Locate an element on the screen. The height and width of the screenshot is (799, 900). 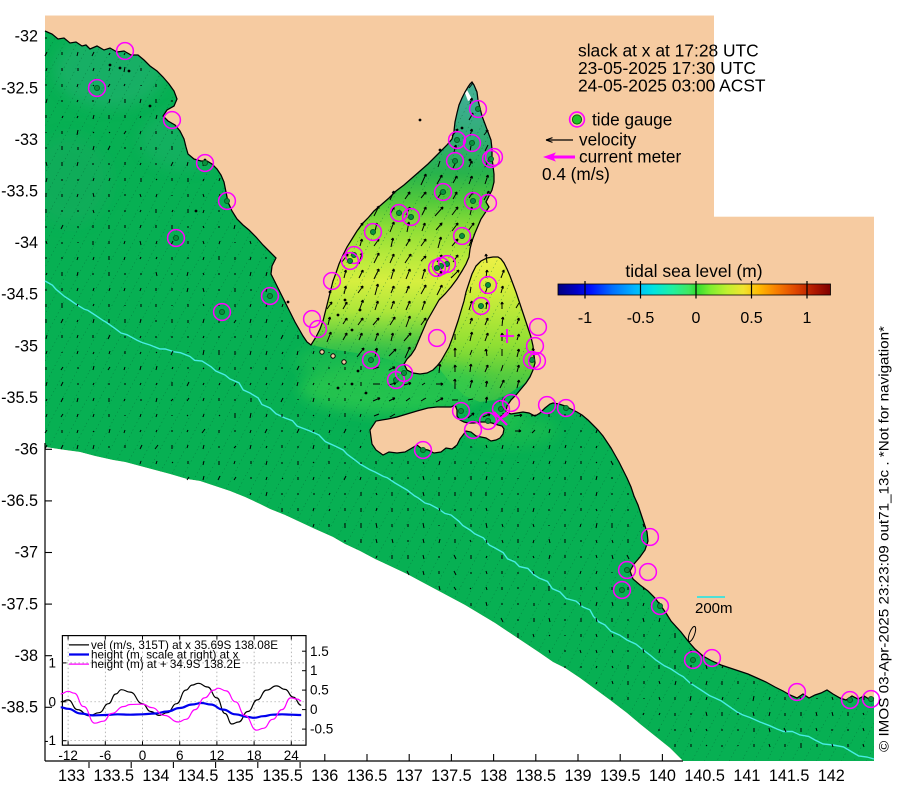
svg-text: 140.5 is located at coordinates (704, 776).